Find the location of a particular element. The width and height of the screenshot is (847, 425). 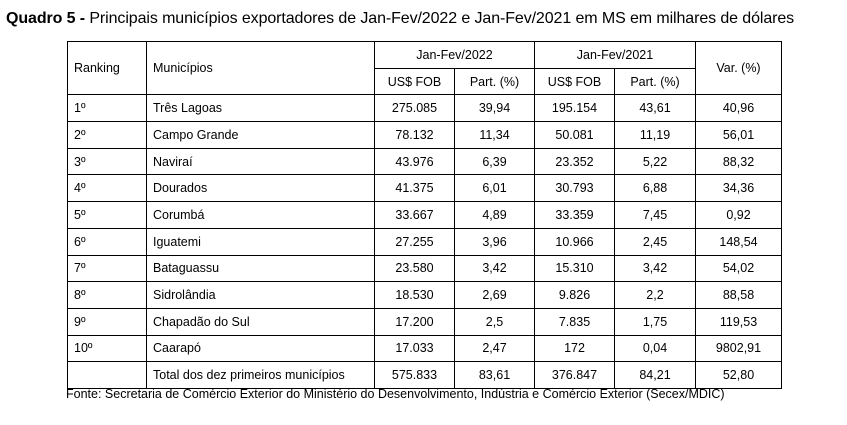

var-cell: 88,32 is located at coordinates (738, 161).